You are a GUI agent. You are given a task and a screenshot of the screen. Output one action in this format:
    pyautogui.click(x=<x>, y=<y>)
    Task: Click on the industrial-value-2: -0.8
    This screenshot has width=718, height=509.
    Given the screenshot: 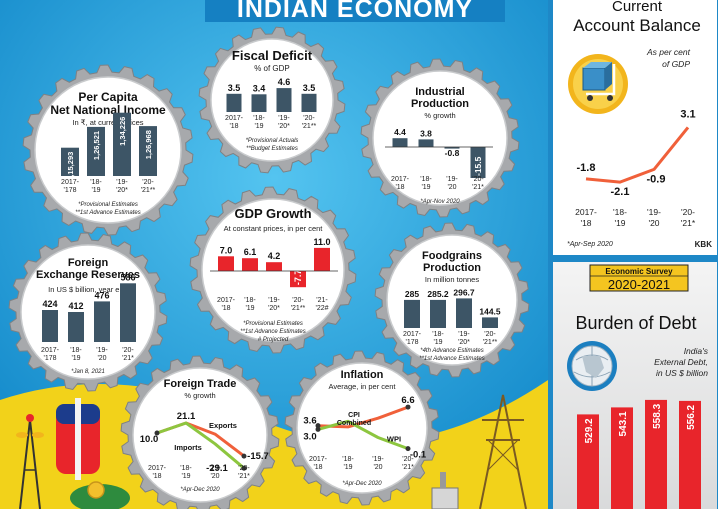 What is the action you would take?
    pyautogui.click(x=452, y=153)
    